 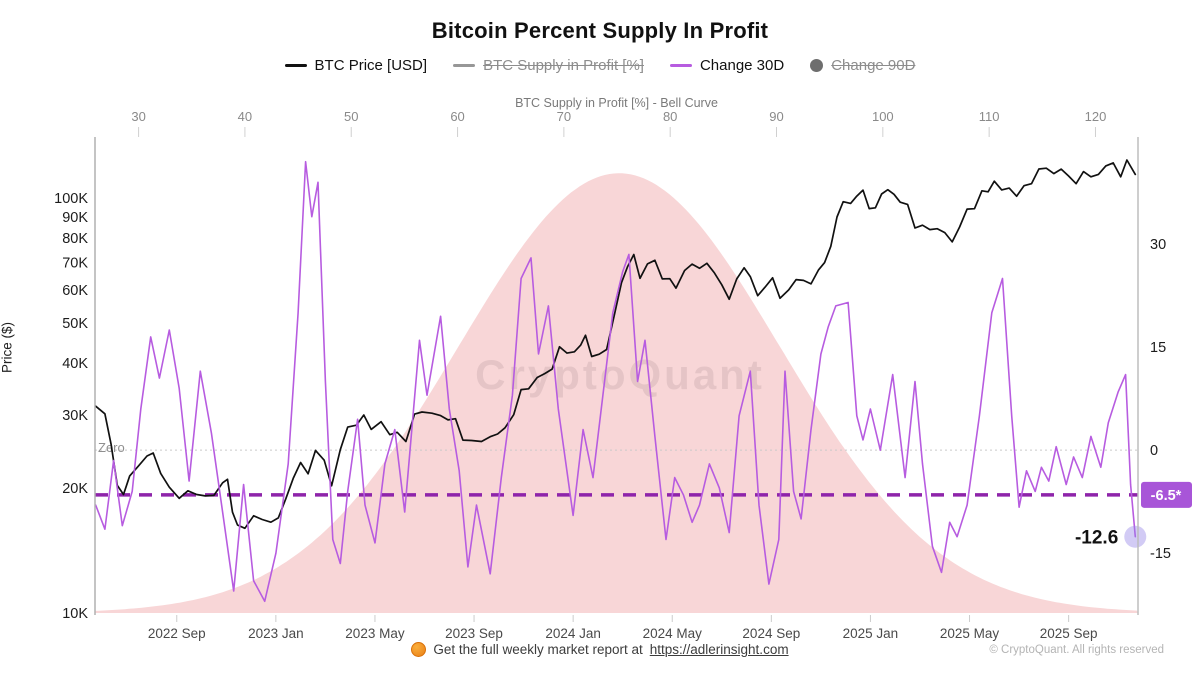 What do you see at coordinates (1096, 538) in the screenshot?
I see `annotation-label: -12.6` at bounding box center [1096, 538].